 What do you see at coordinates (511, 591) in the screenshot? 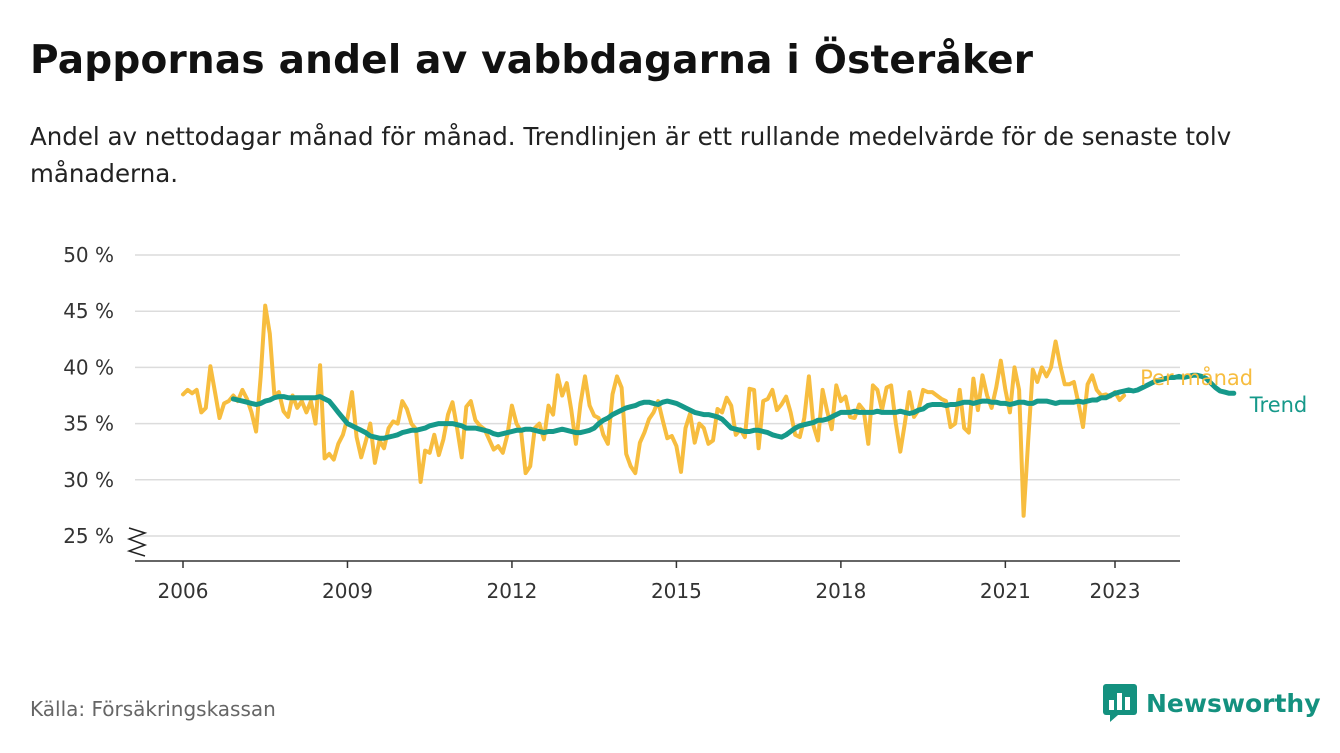
I see `x-tick-label: 2012` at bounding box center [511, 591].